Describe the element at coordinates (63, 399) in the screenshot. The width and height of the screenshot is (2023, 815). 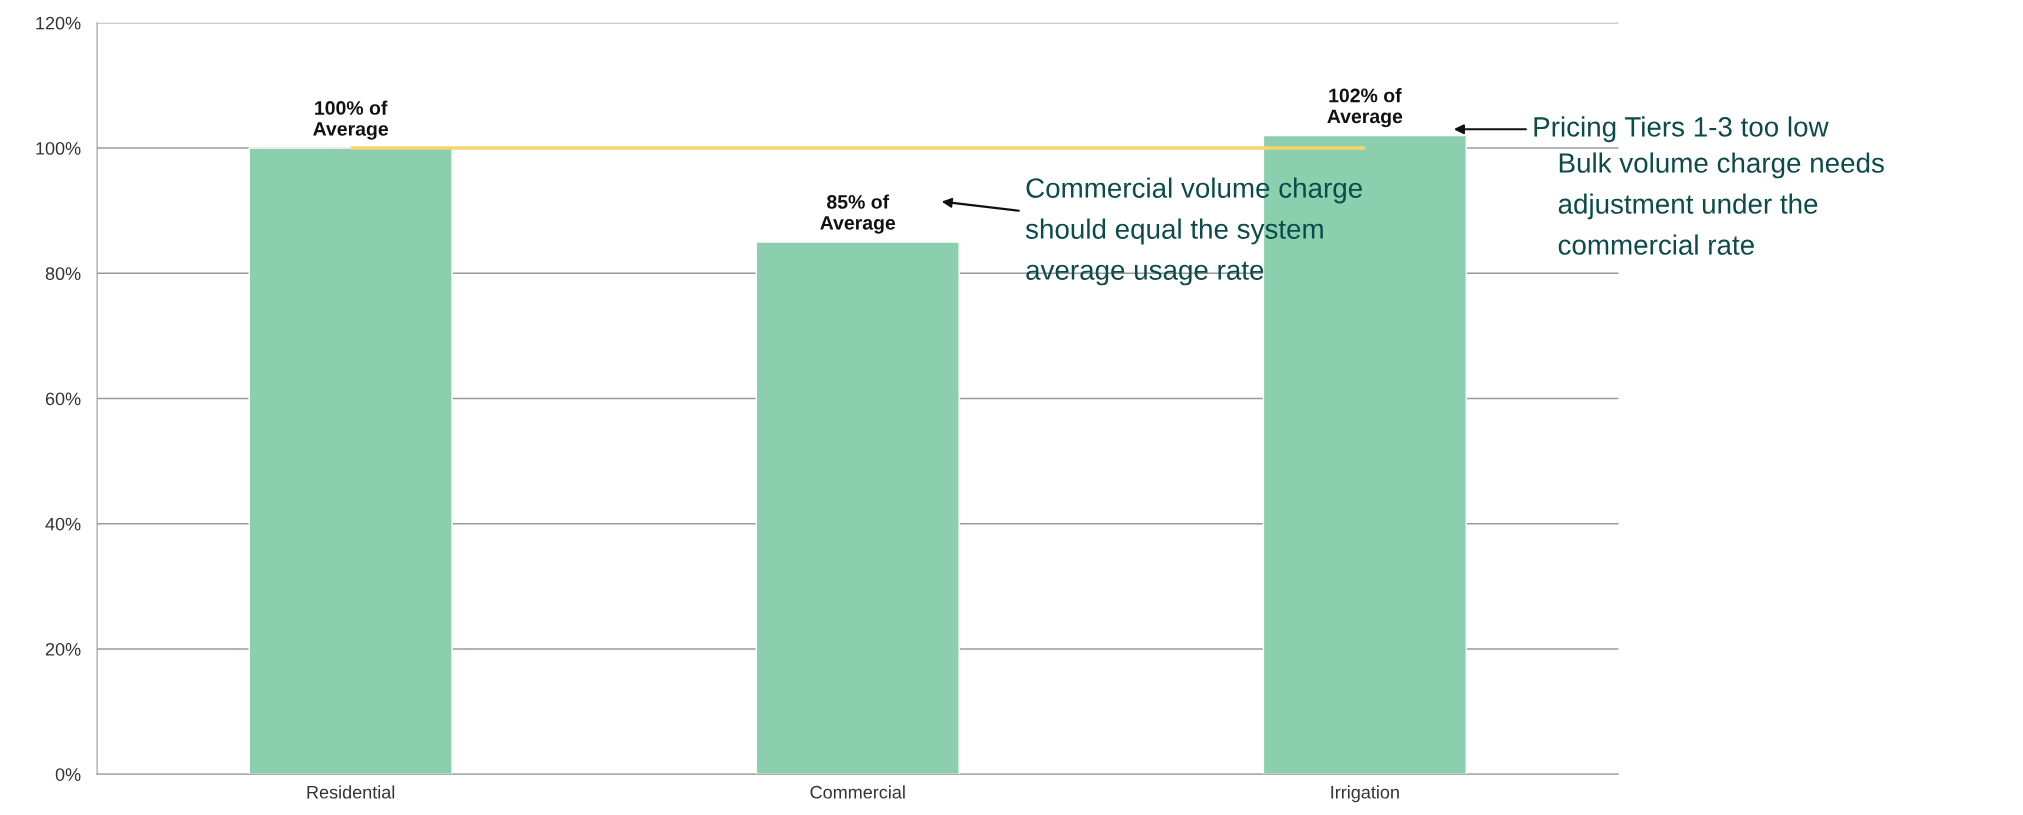
I see `y-tick-label: 60%` at that location.